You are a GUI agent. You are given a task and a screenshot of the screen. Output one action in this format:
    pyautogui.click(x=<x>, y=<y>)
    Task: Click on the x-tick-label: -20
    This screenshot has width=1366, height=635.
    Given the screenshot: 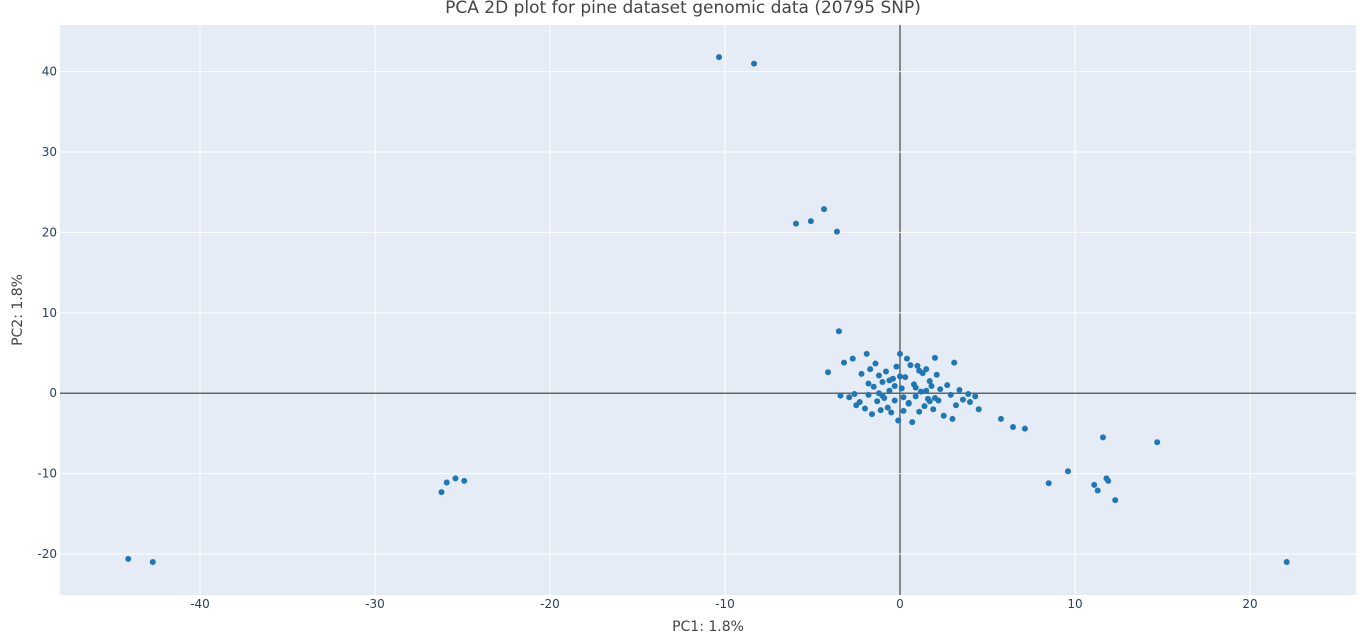 What is the action you would take?
    pyautogui.click(x=550, y=604)
    